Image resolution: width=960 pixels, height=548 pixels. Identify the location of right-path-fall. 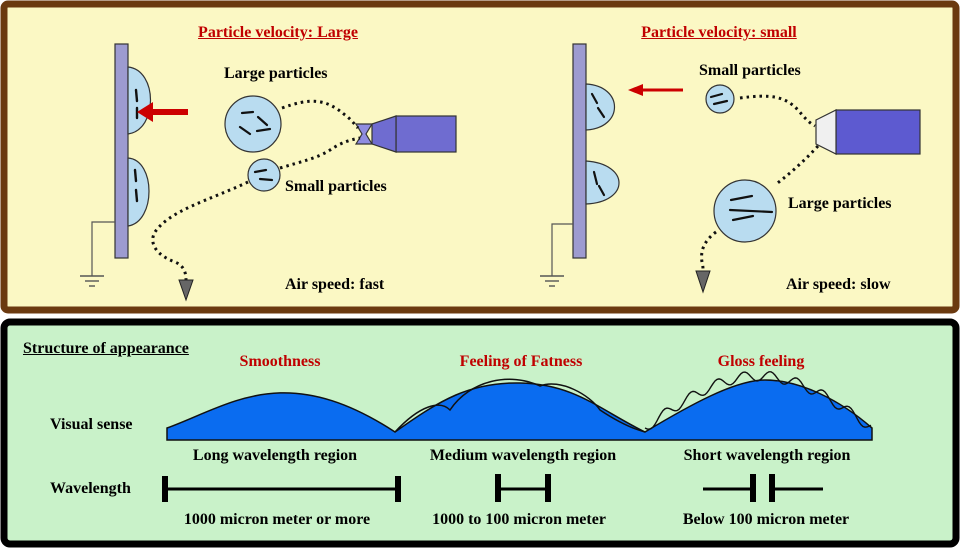
(708, 250).